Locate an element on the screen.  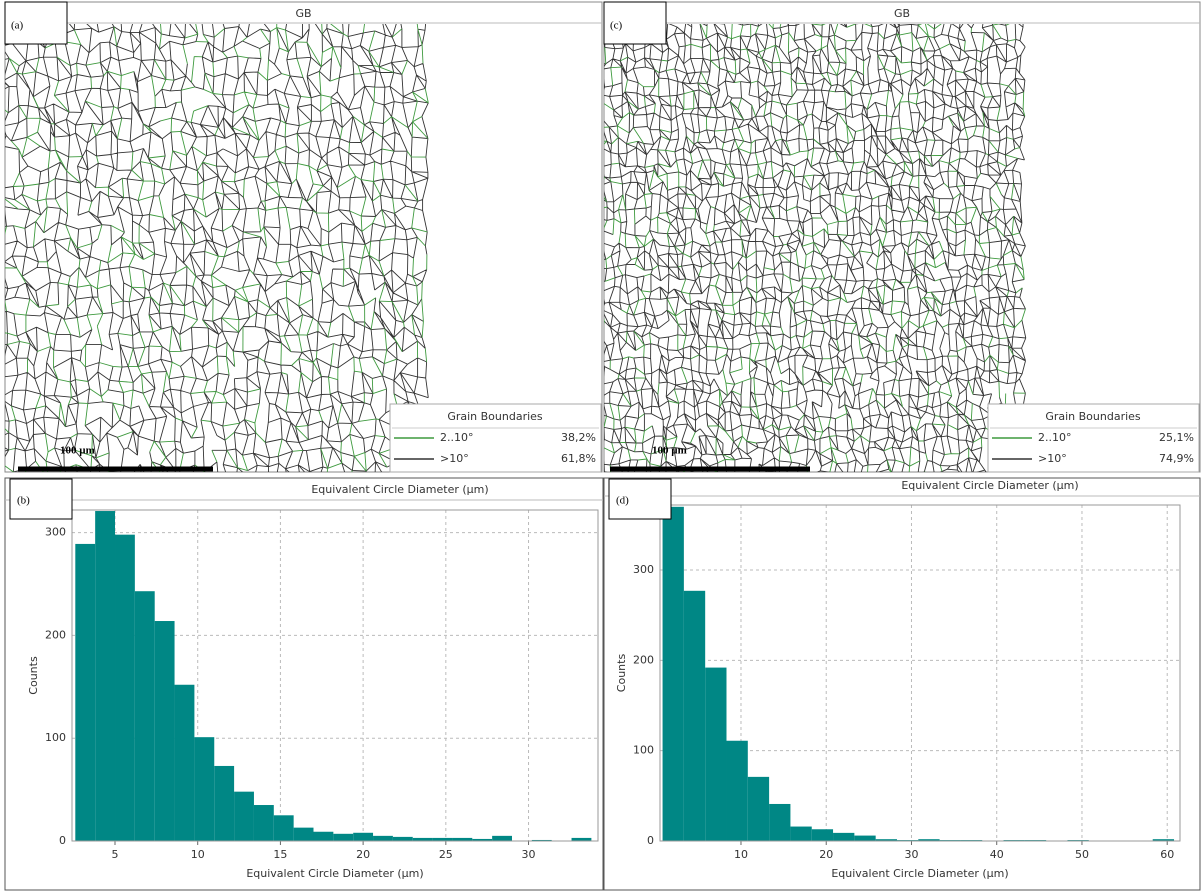
x-tick-label: 5 is located at coordinates (115, 854).